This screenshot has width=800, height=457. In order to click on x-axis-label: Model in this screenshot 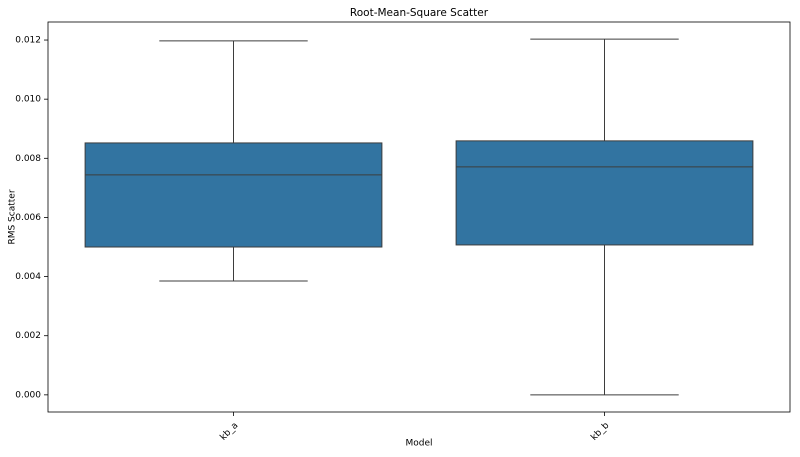, I will do `click(418, 444)`.